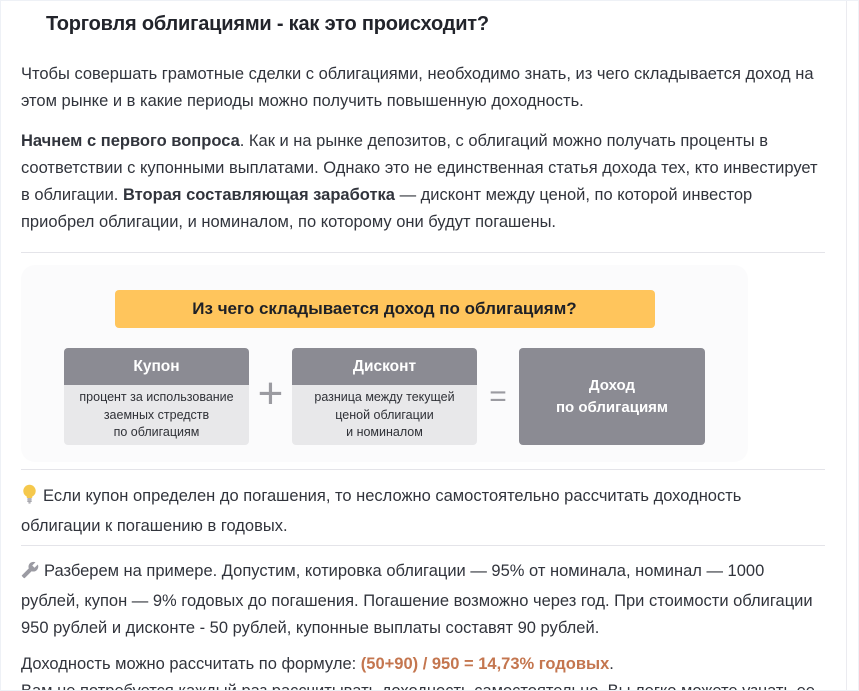  I want to click on lightbulb-icon, so click(29, 498).